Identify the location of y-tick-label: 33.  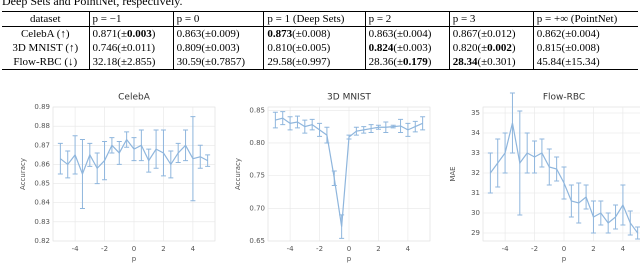
(475, 153).